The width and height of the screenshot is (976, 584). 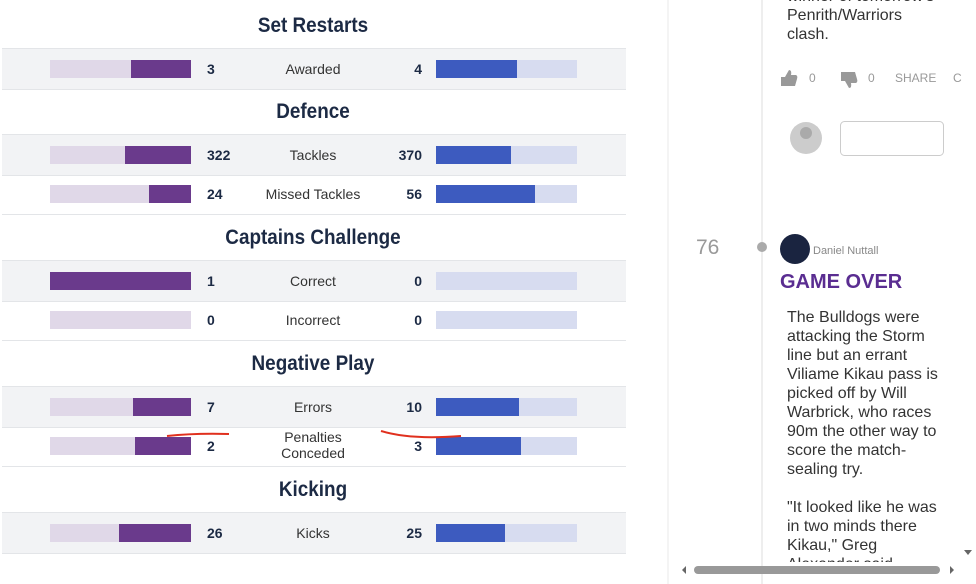 I want to click on share-button: SHARE, so click(x=916, y=78).